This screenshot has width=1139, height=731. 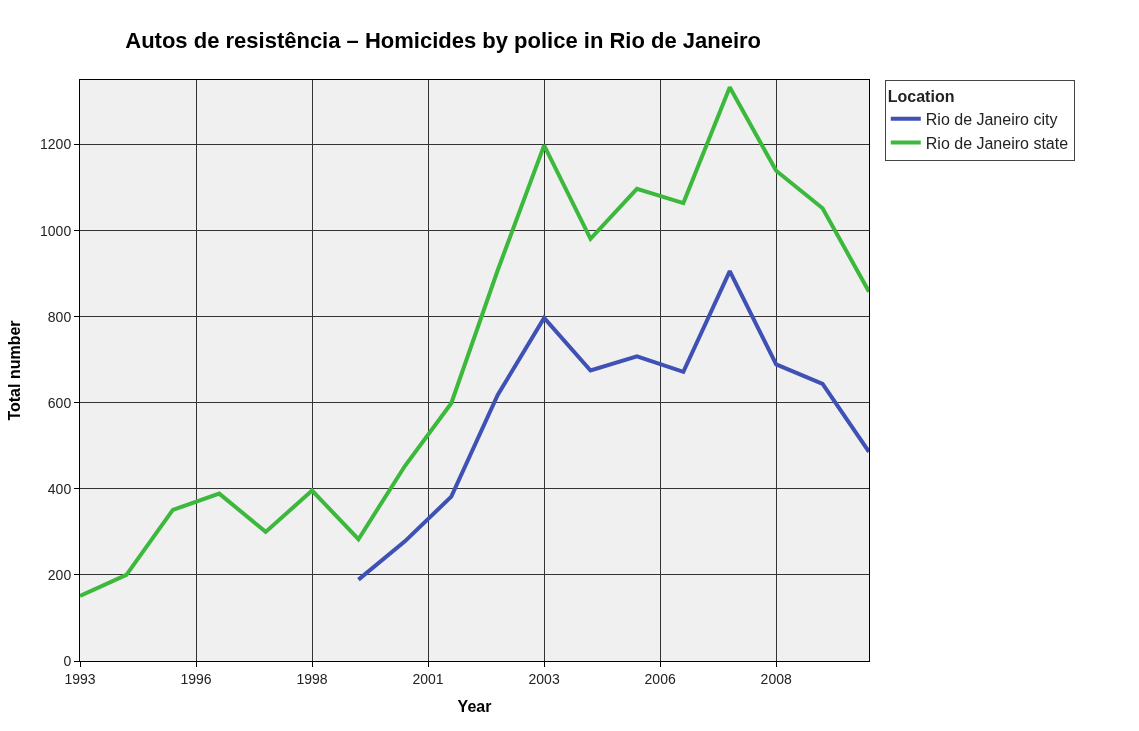 I want to click on legend-title: Location, so click(x=921, y=96).